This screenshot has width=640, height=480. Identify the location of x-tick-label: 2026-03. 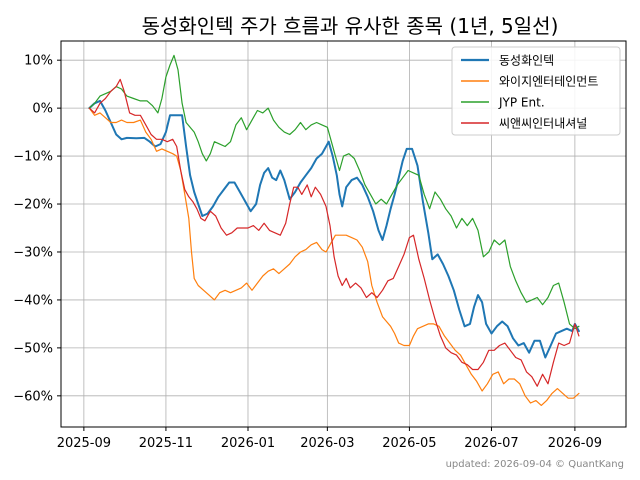
(327, 443).